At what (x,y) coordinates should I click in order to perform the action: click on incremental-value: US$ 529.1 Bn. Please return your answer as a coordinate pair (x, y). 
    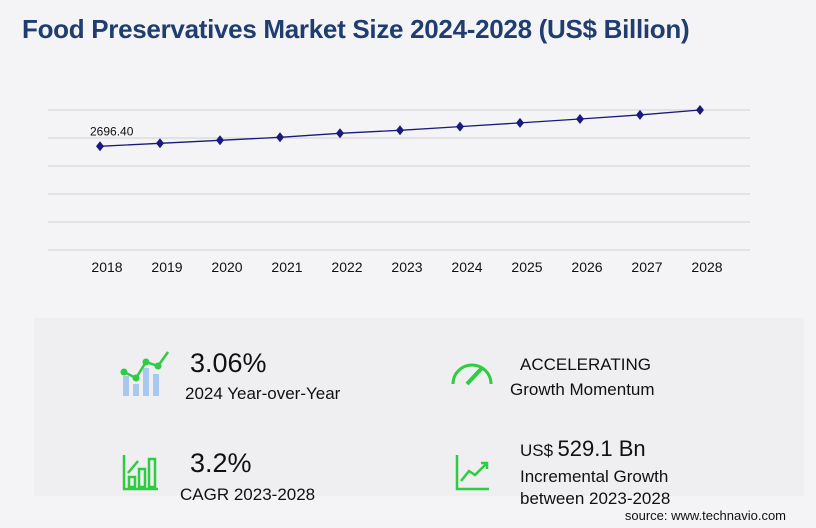
    Looking at the image, I should click on (583, 449).